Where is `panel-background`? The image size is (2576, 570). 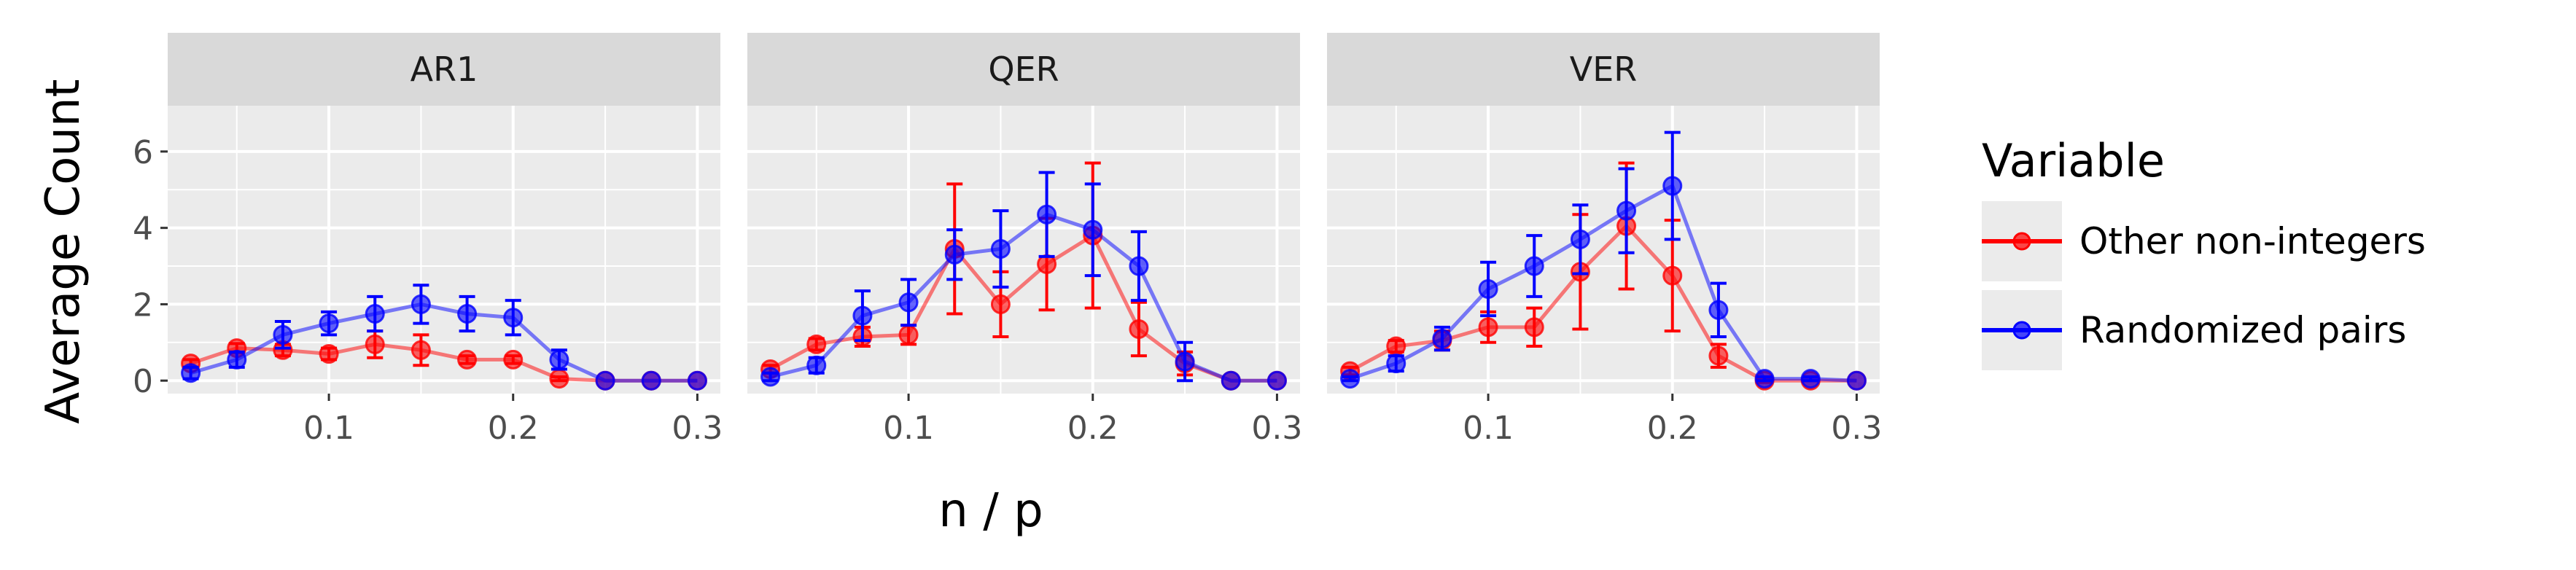 panel-background is located at coordinates (1023, 250).